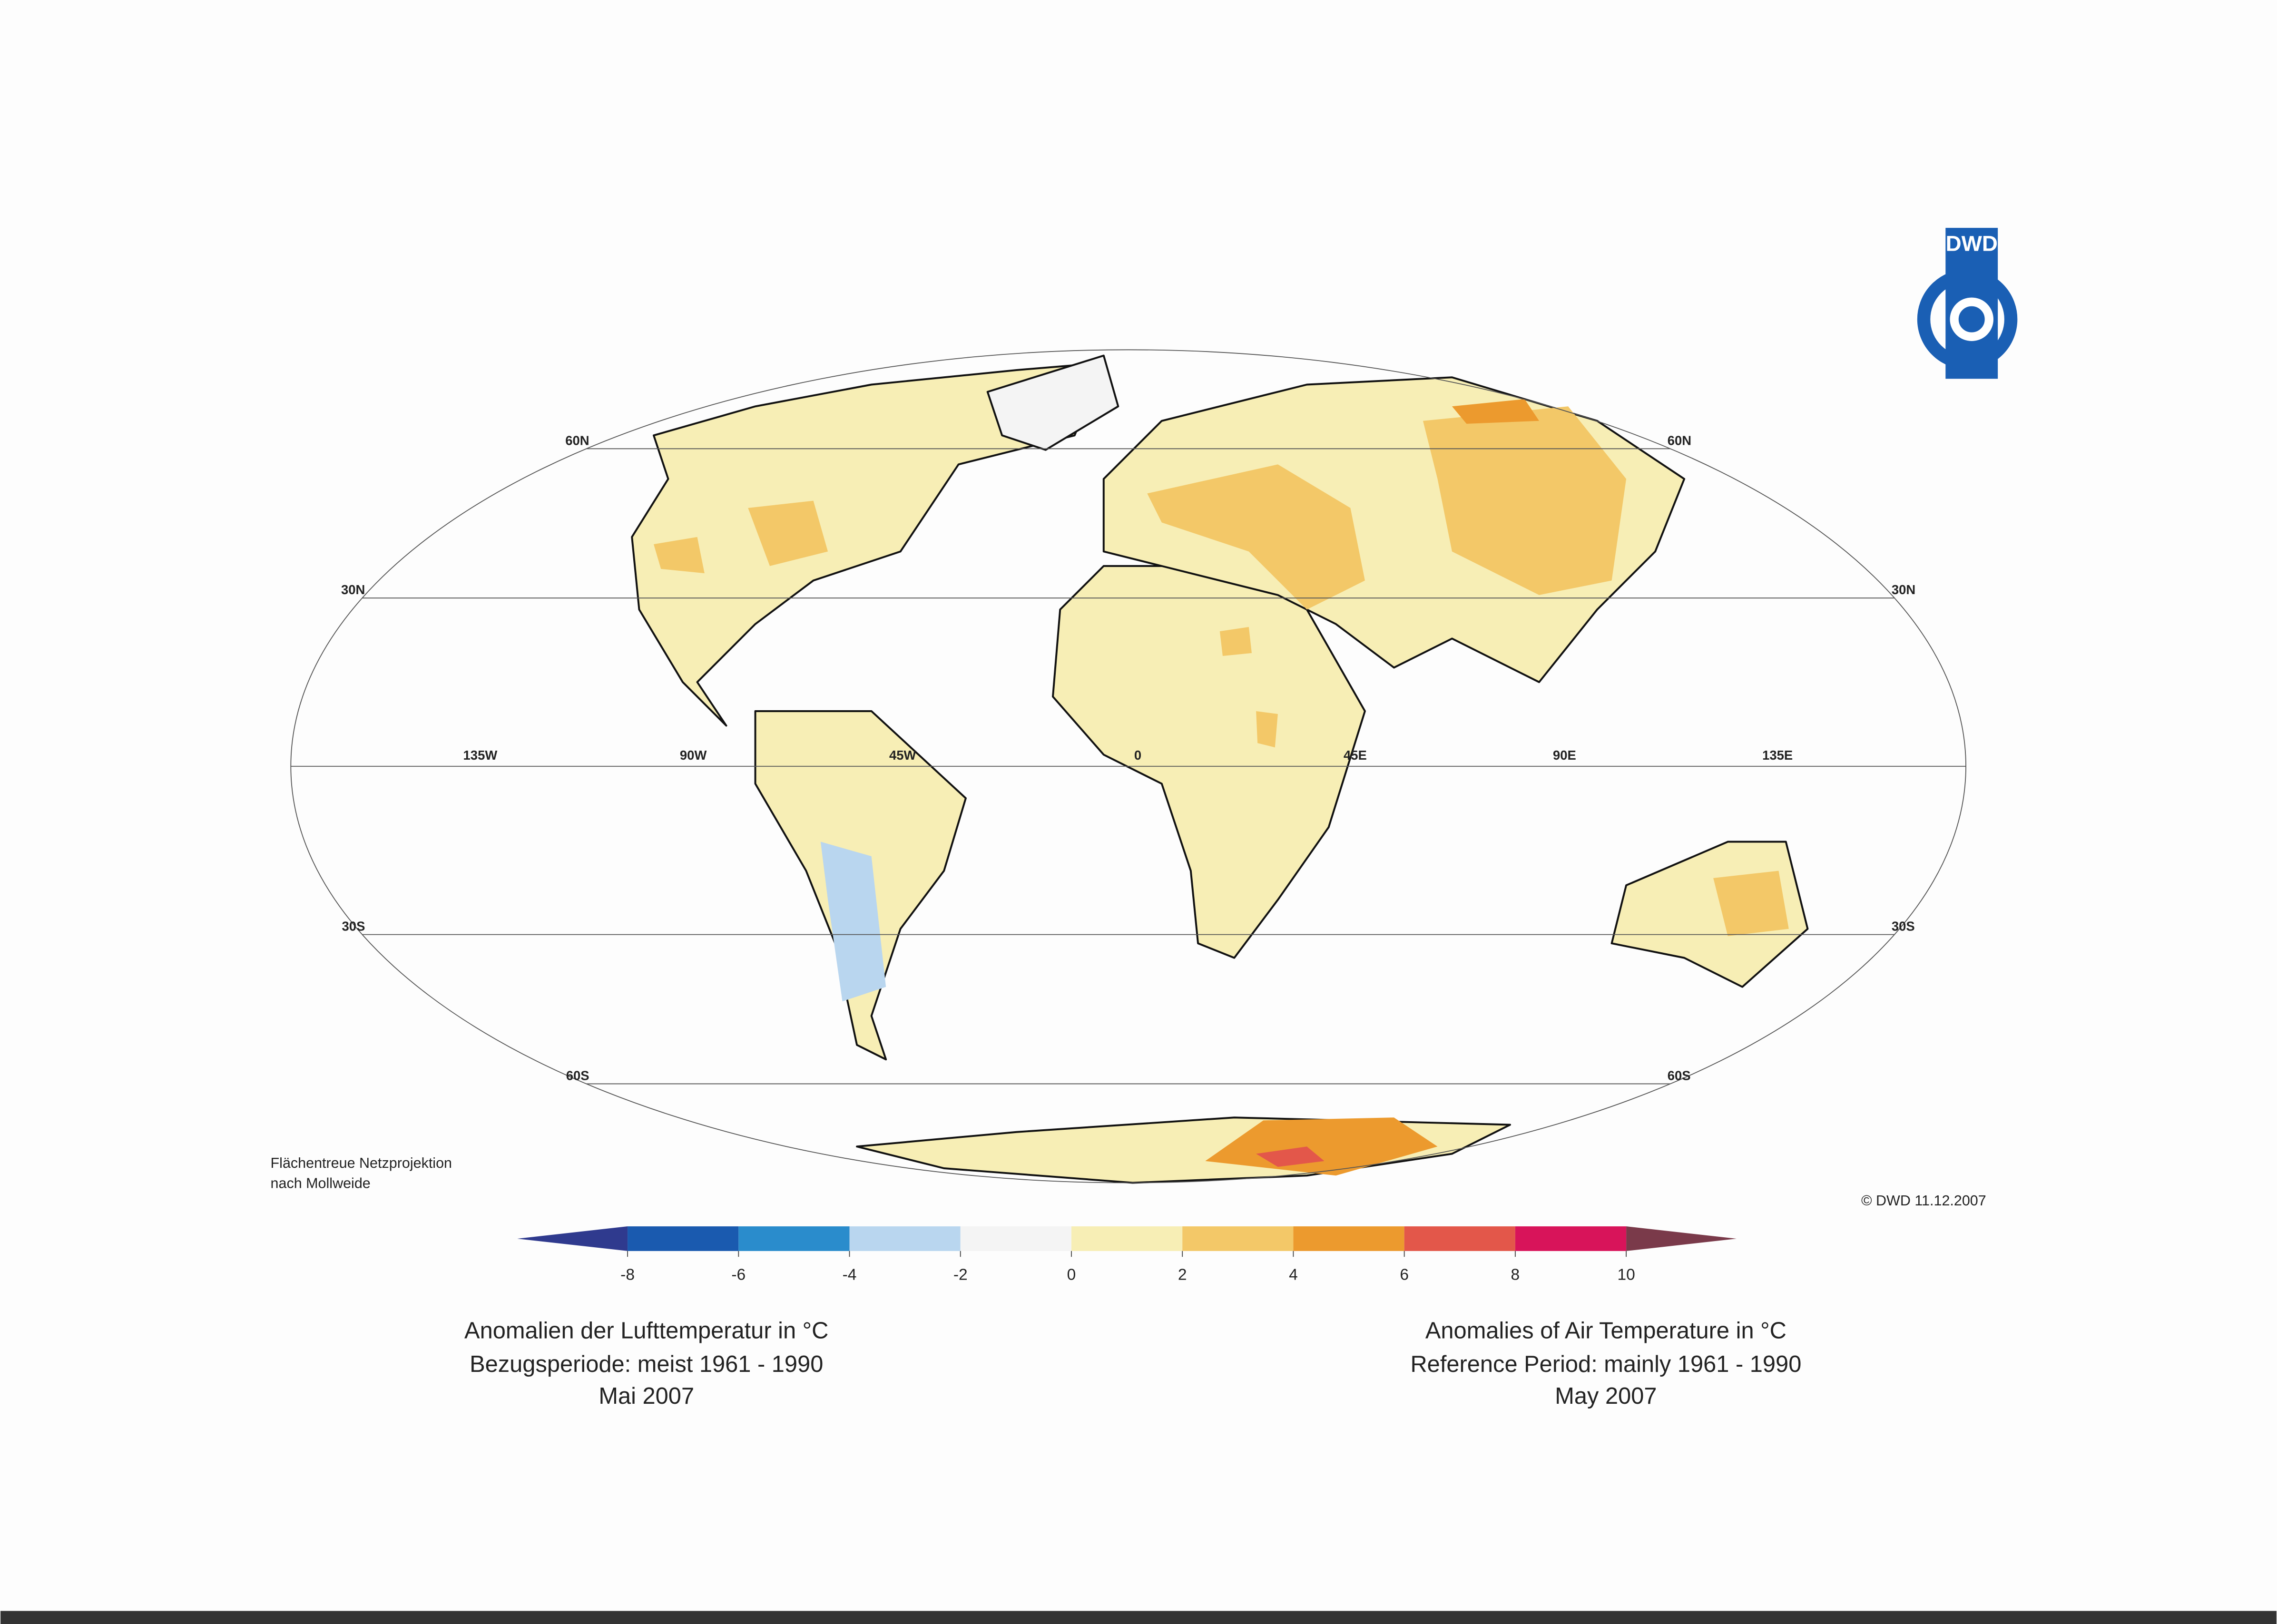 This screenshot has width=2277, height=1624. Describe the element at coordinates (1515, 1275) in the screenshot. I see `colorbar-tick-label: 8` at that location.